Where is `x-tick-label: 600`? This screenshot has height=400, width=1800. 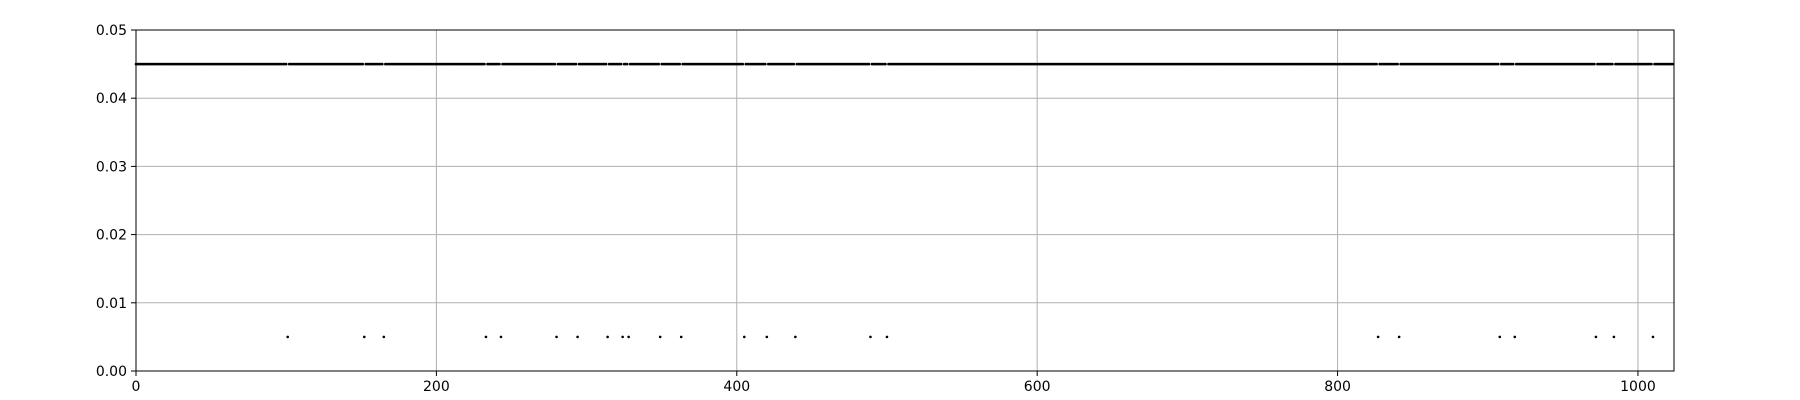 x-tick-label: 600 is located at coordinates (1037, 387).